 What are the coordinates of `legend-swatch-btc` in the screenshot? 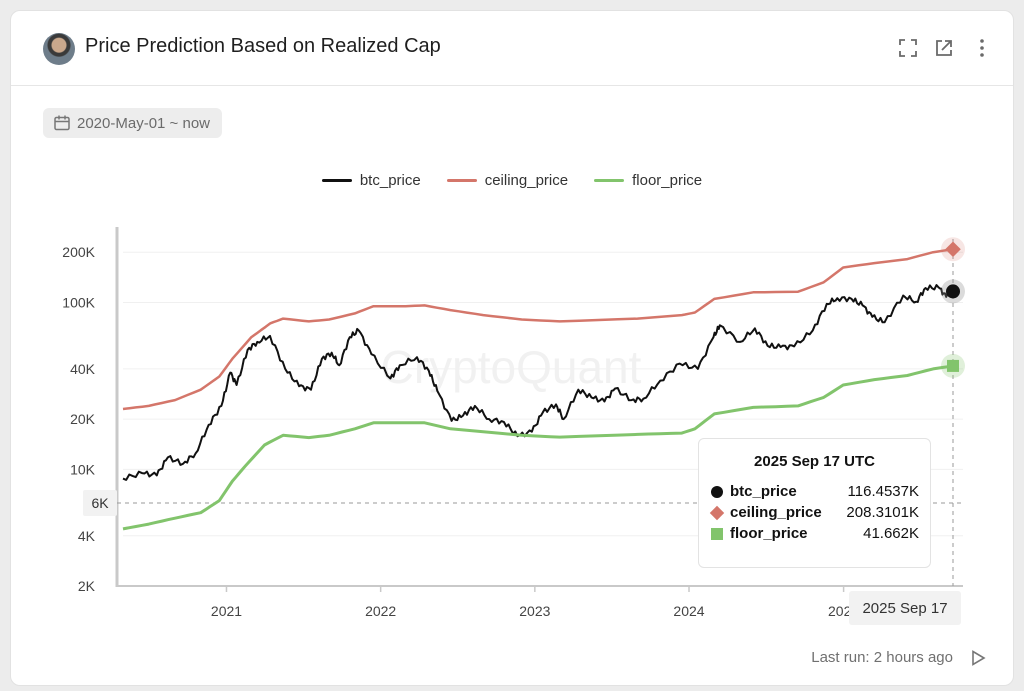 It's located at (336, 180).